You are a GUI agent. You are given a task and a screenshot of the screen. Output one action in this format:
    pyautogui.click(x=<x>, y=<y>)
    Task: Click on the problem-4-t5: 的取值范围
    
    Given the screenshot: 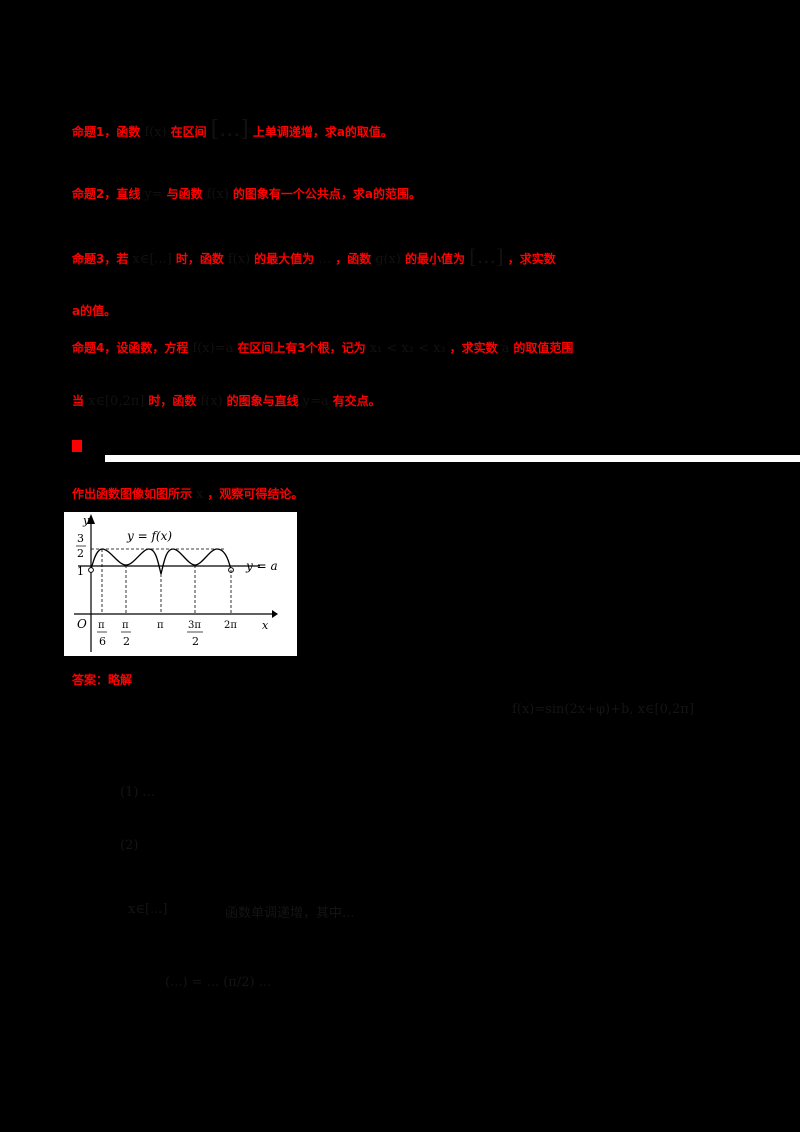 What is the action you would take?
    pyautogui.click(x=543, y=348)
    